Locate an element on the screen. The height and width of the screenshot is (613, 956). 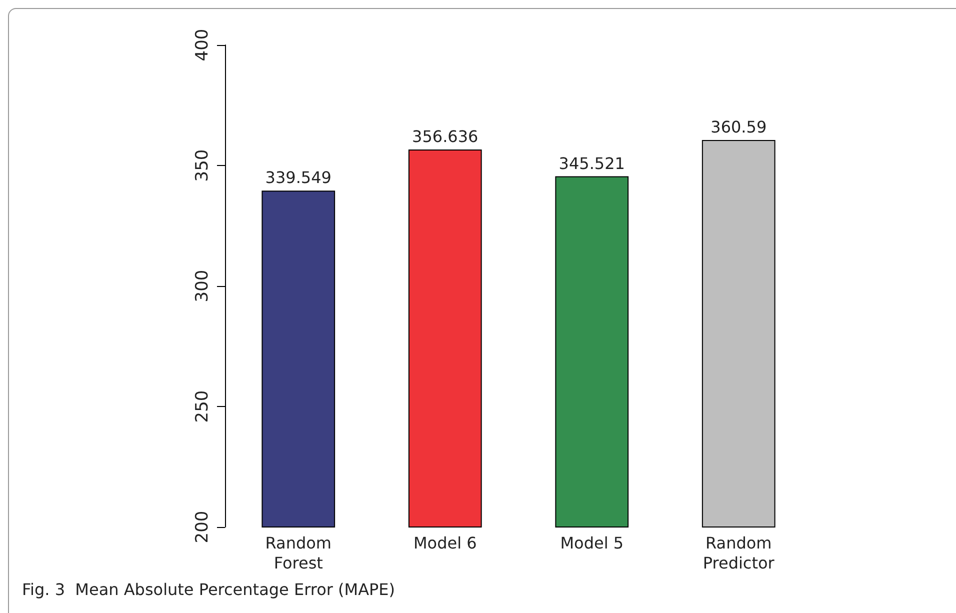
data-label: 345.521 is located at coordinates (591, 163).